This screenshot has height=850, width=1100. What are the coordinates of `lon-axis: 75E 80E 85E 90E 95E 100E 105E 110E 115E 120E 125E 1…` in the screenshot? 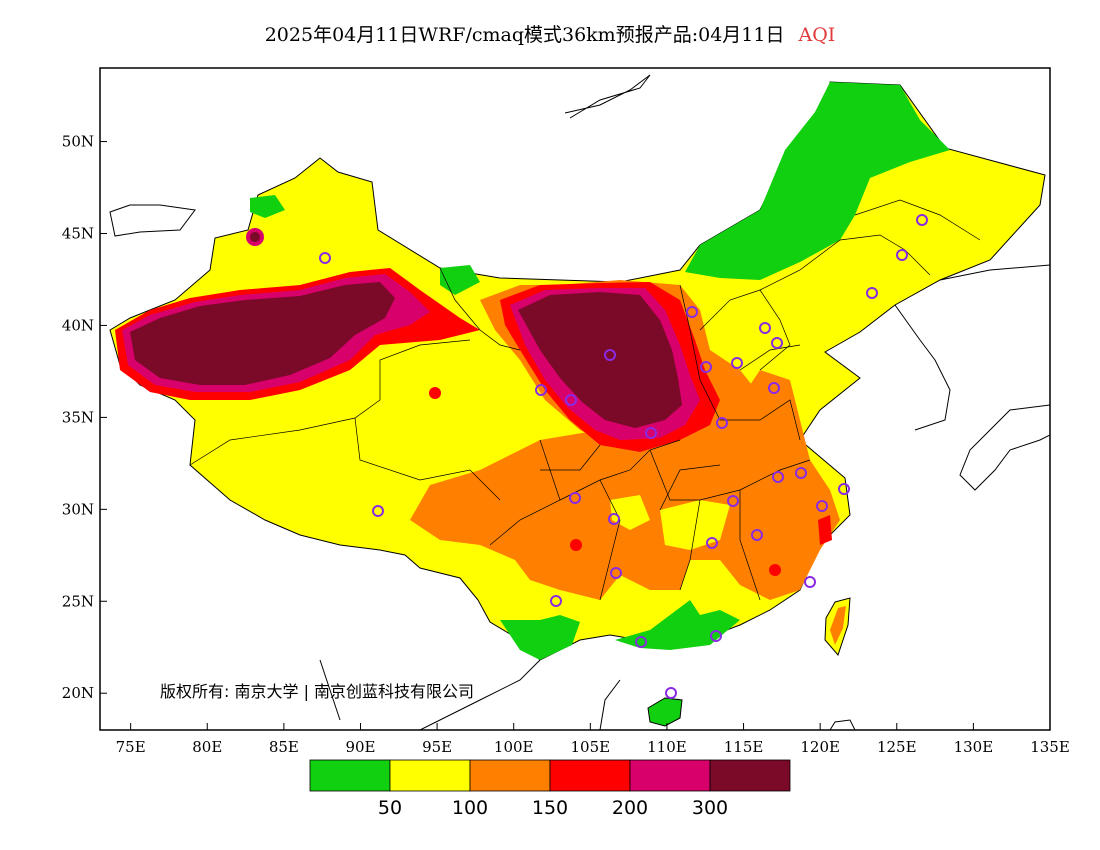 It's located at (593, 739).